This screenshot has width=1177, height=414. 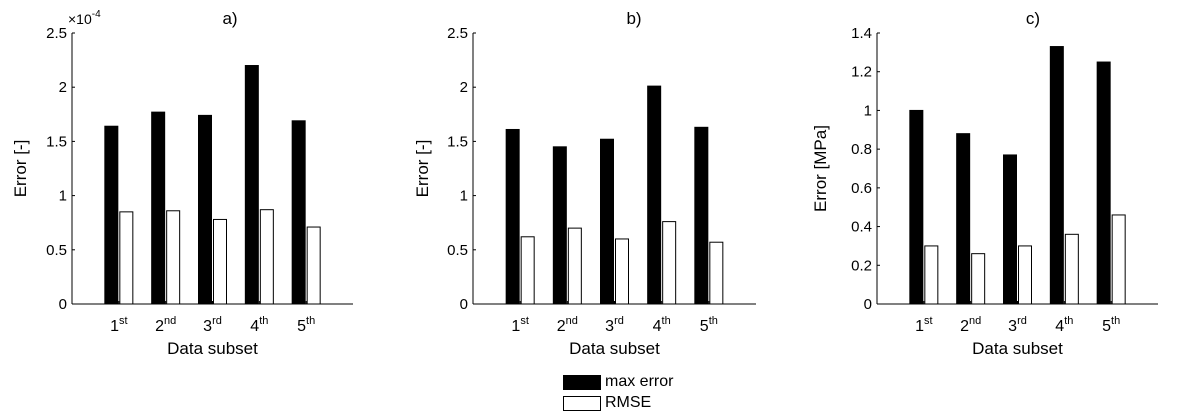 What do you see at coordinates (582, 382) in the screenshot?
I see `legend-swatch-max-error` at bounding box center [582, 382].